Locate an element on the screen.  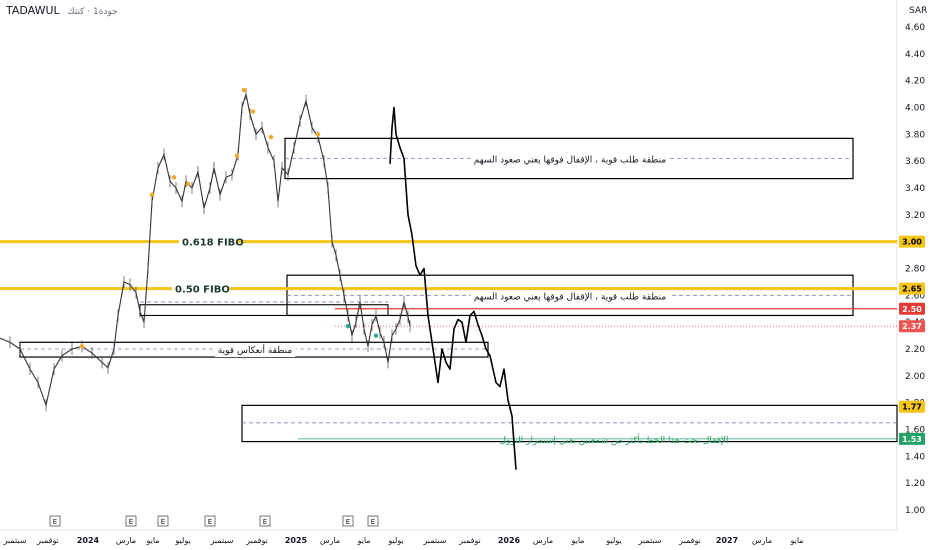
symbol-meta: جودة1 · كنتك is located at coordinates (92, 12).